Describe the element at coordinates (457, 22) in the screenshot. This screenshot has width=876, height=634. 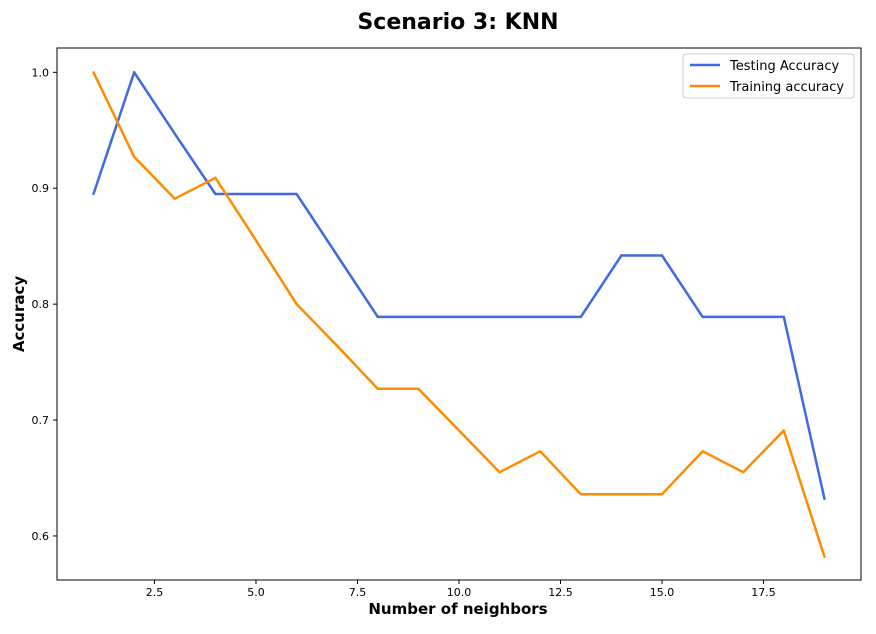
I see `chart-title: Scenario 3: KNN` at that location.